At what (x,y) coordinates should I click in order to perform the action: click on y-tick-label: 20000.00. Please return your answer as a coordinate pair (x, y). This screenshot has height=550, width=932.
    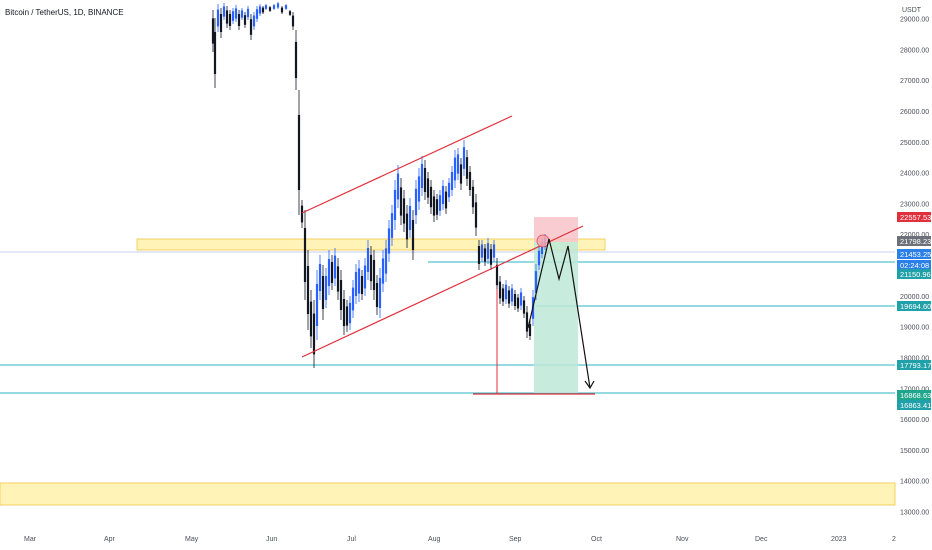
    Looking at the image, I should click on (914, 297).